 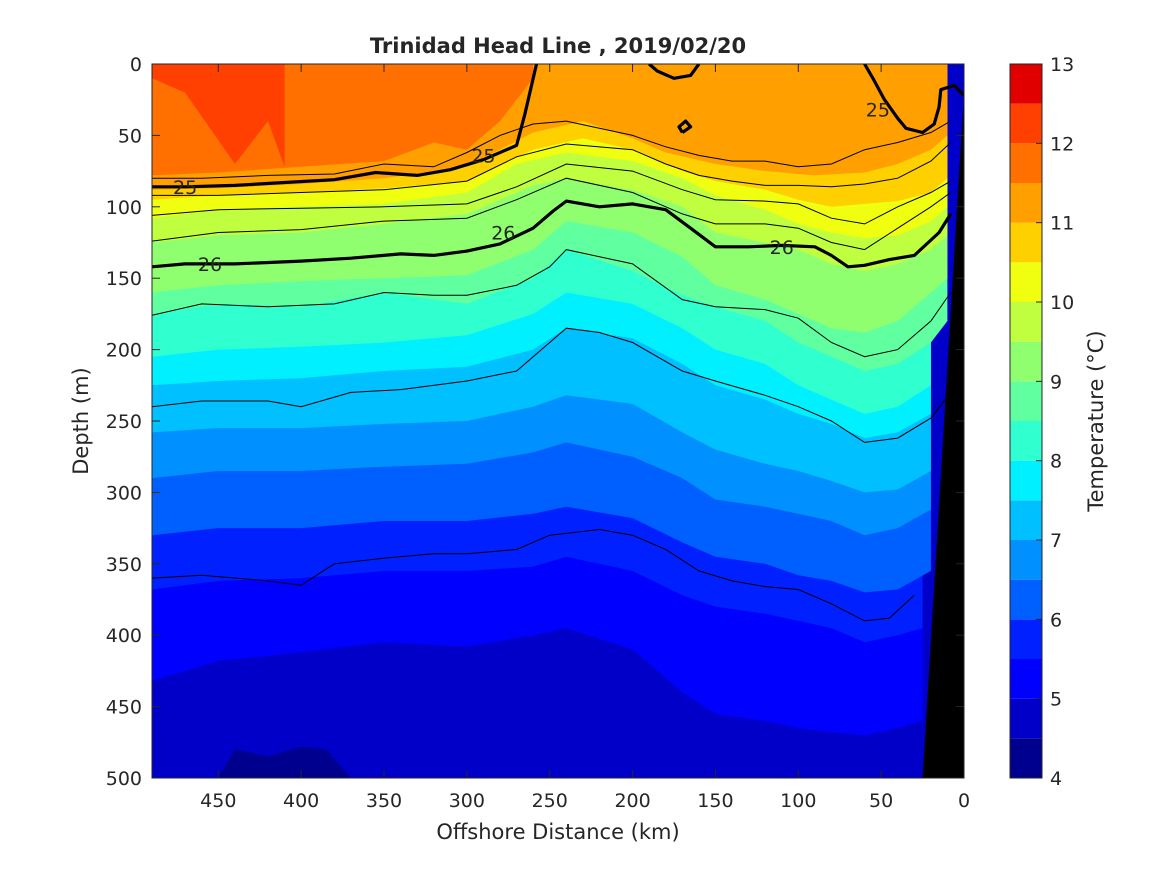 I want to click on colorbar-tick-label: 5, so click(x=1056, y=700).